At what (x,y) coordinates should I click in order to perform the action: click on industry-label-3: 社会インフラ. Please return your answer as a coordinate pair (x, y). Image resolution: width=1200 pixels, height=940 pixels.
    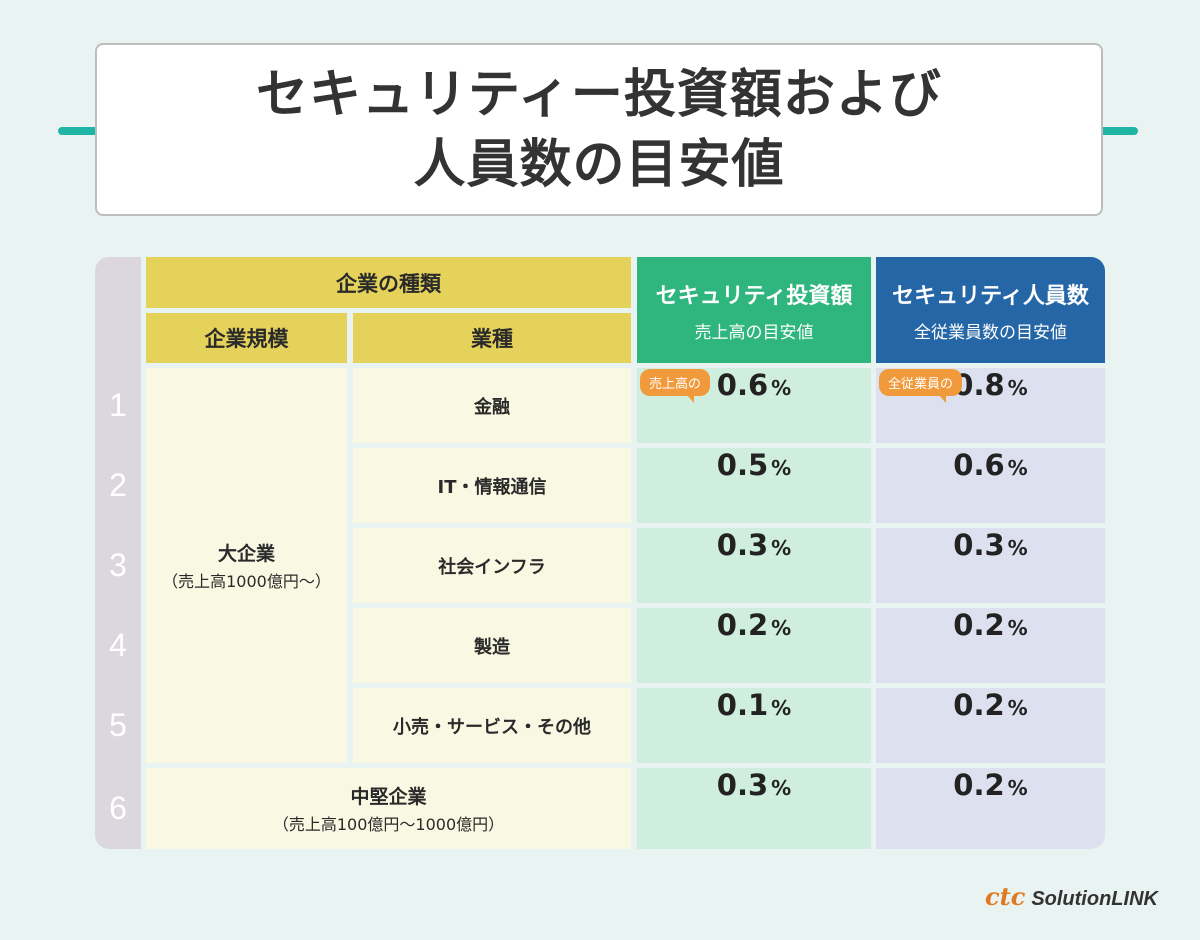
    Looking at the image, I should click on (492, 567).